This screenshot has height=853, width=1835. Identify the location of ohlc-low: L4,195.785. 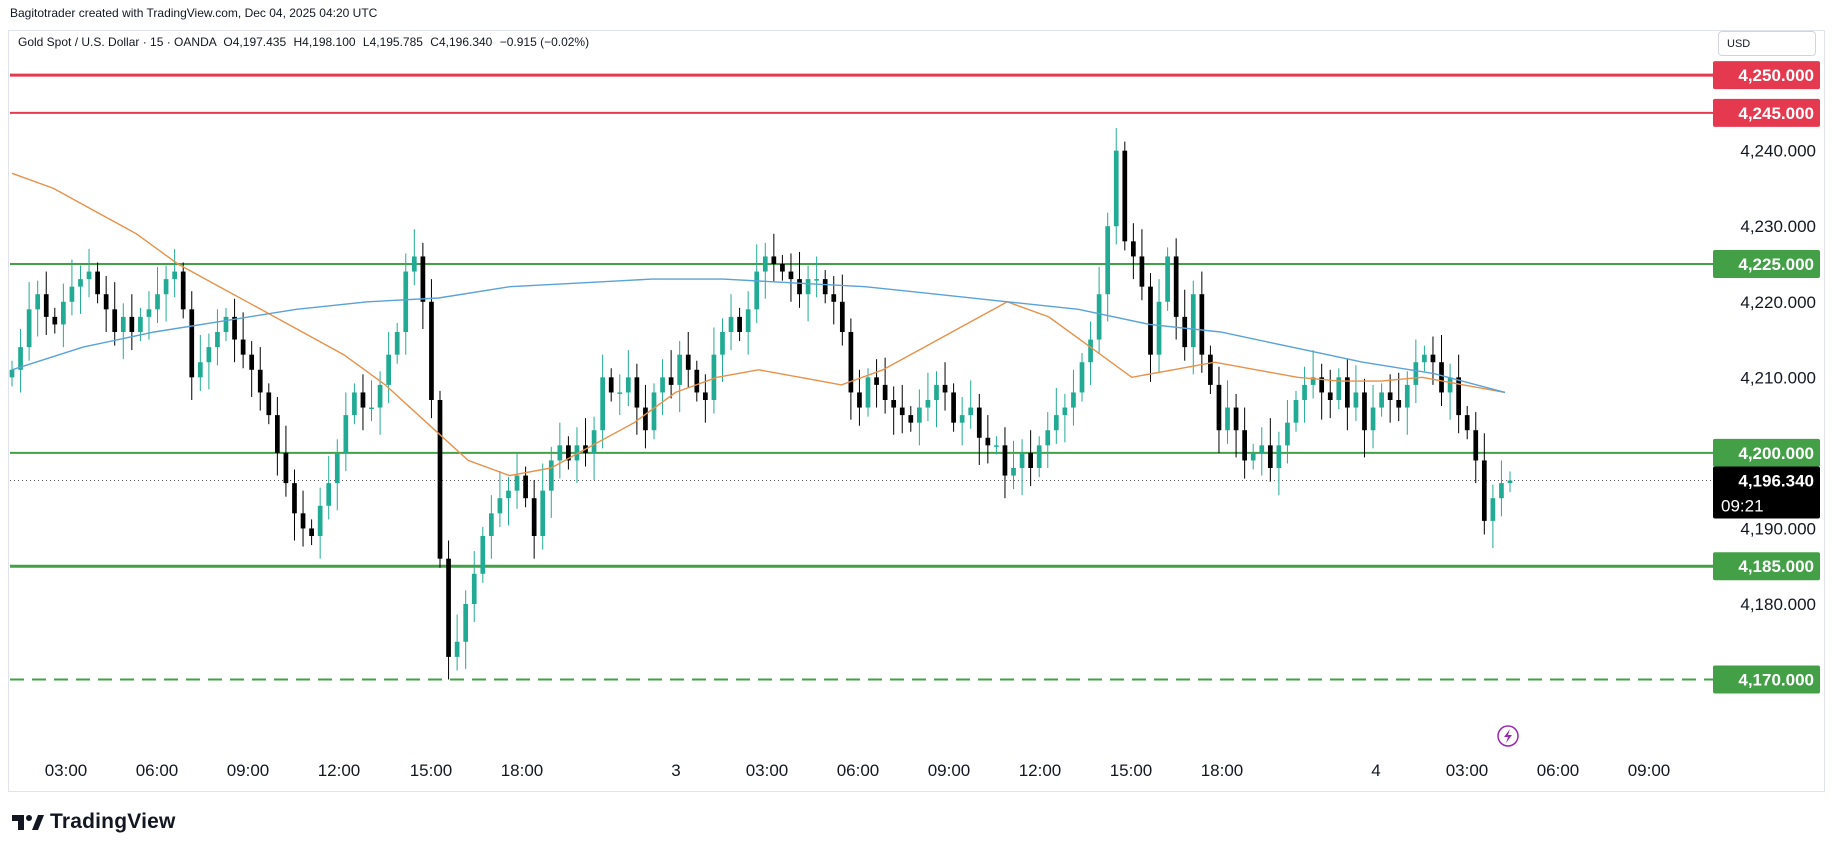
(392, 42).